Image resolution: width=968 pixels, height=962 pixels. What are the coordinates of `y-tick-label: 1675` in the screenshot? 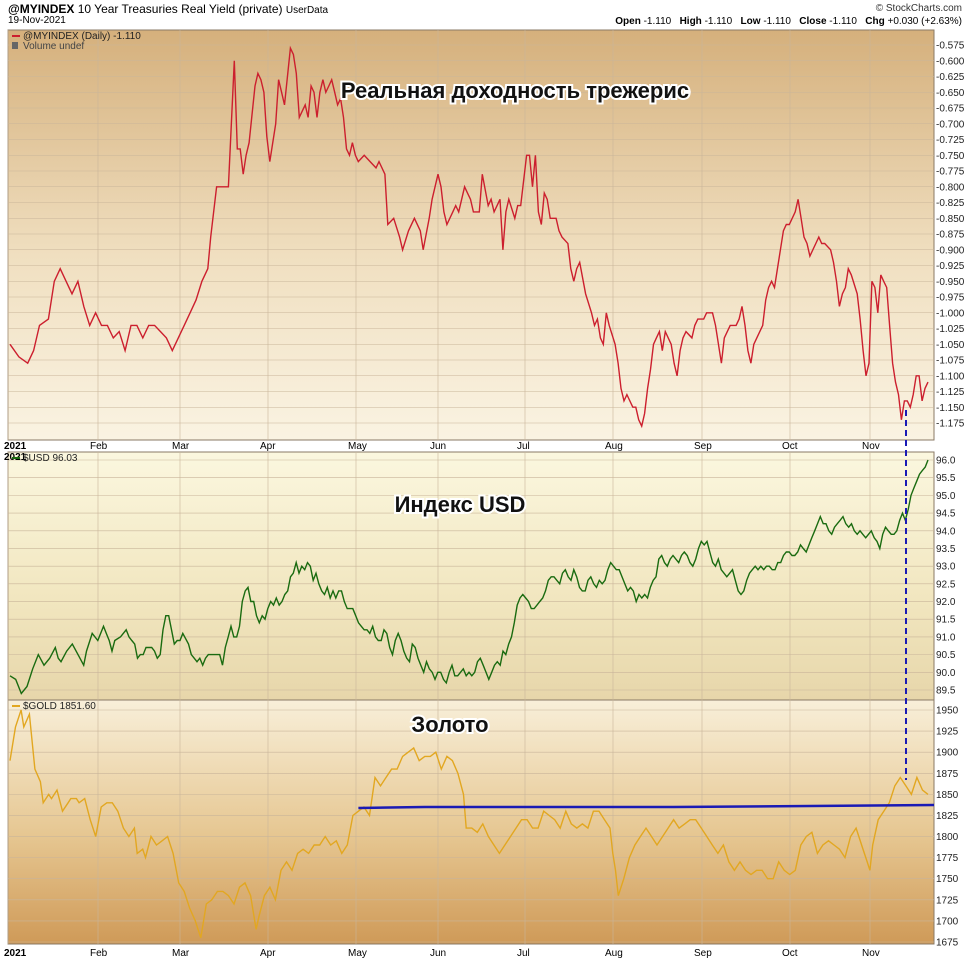 It's located at (947, 943).